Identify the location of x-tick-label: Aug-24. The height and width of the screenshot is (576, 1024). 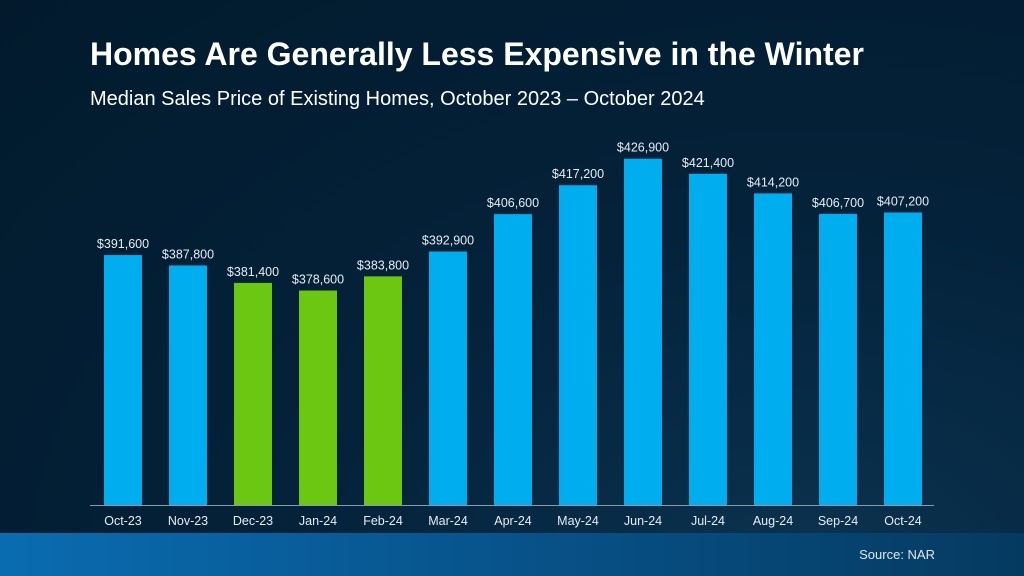
(773, 521).